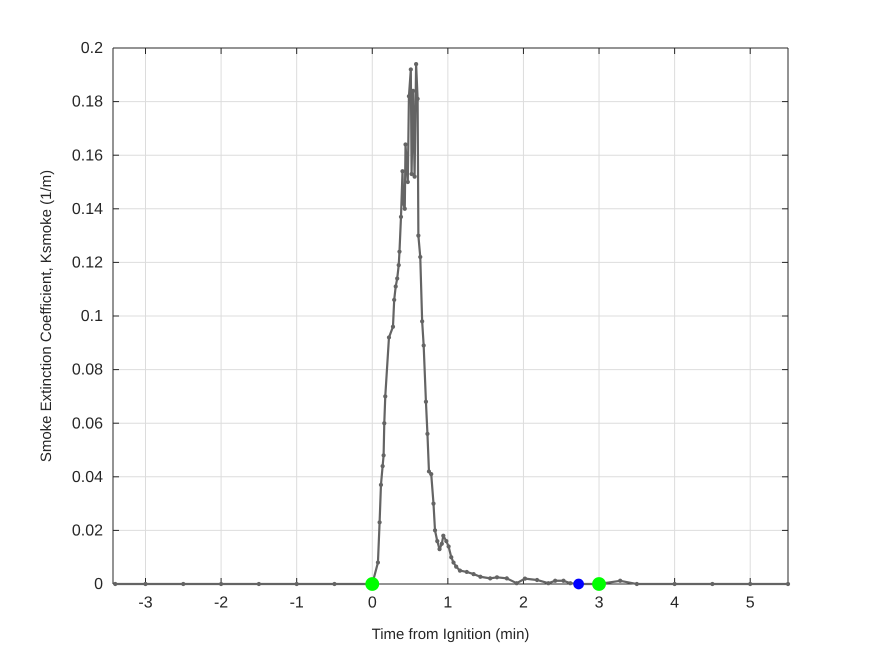 The height and width of the screenshot is (656, 875). Describe the element at coordinates (145, 603) in the screenshot. I see `x-tick-label: -3` at that location.